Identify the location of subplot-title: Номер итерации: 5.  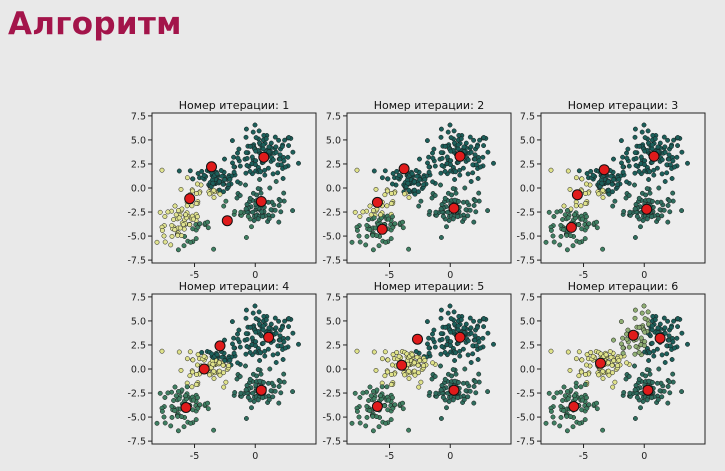
(429, 286).